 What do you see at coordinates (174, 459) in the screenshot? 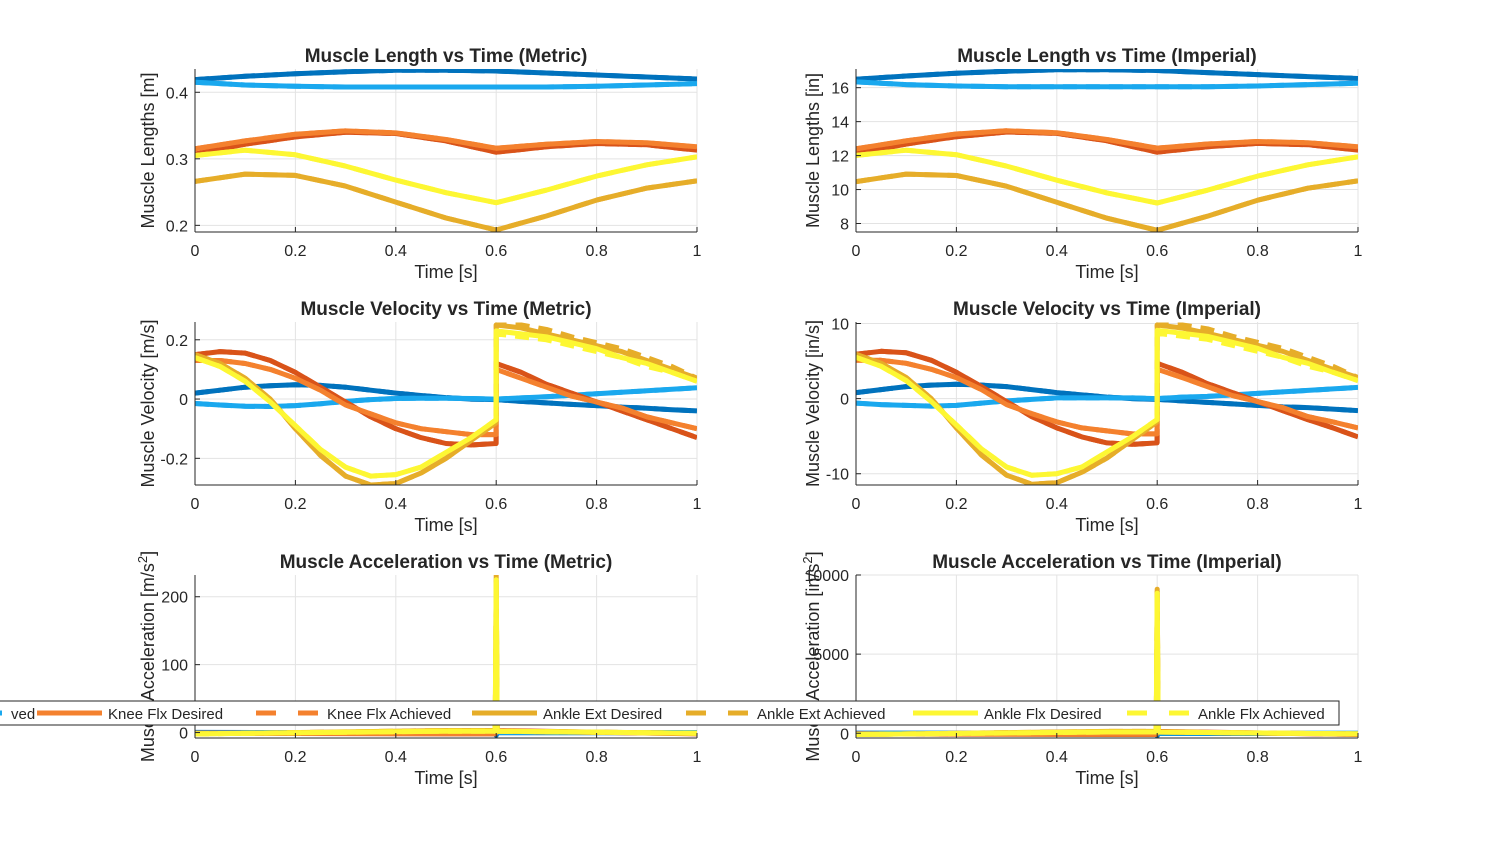
I see `y-tick-label: -0.2` at bounding box center [174, 459].